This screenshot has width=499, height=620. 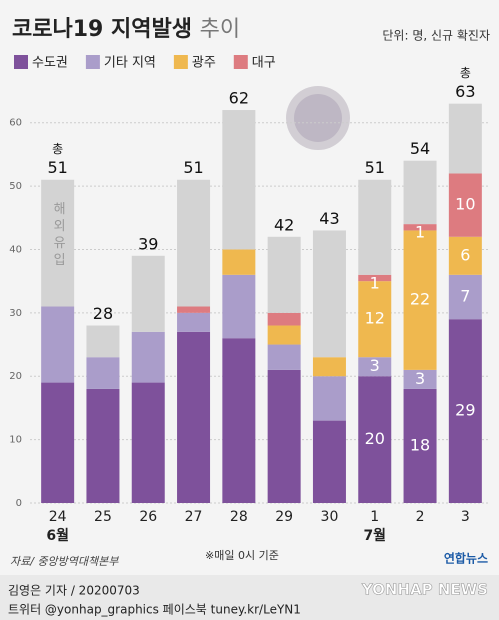 What do you see at coordinates (15, 123) in the screenshot?
I see `y-tick-label: 60` at bounding box center [15, 123].